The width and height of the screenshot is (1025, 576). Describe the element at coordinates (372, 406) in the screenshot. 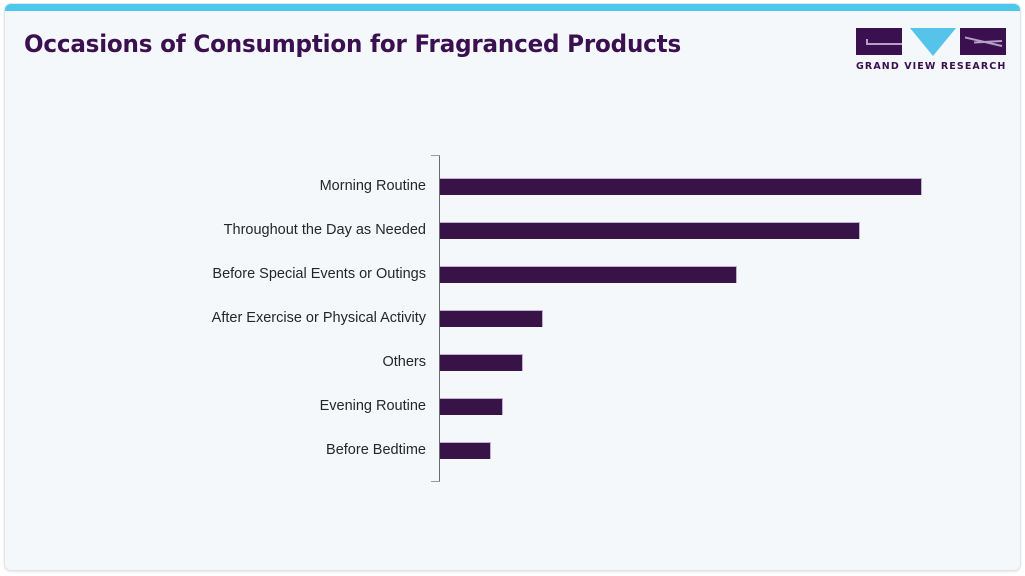

I see `bar-category-label: Evening Routine` at that location.